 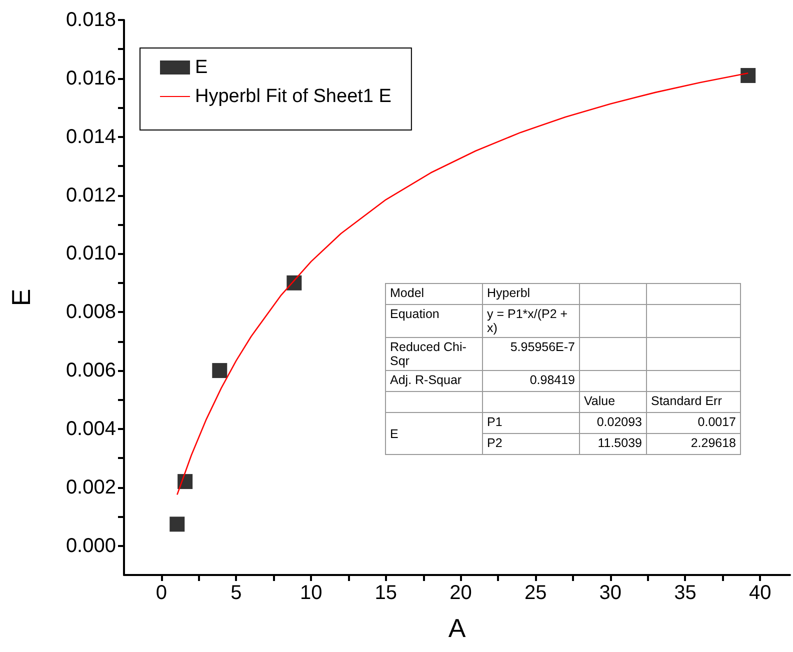 What do you see at coordinates (386, 593) in the screenshot?
I see `x-tick-label: 15` at bounding box center [386, 593].